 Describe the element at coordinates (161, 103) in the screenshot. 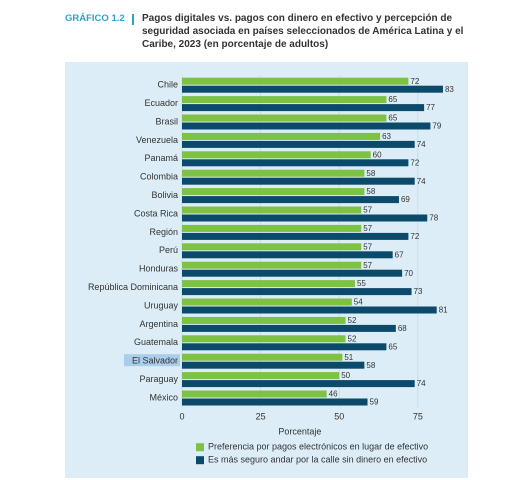

I see `y-tick-label: Ecuador` at that location.